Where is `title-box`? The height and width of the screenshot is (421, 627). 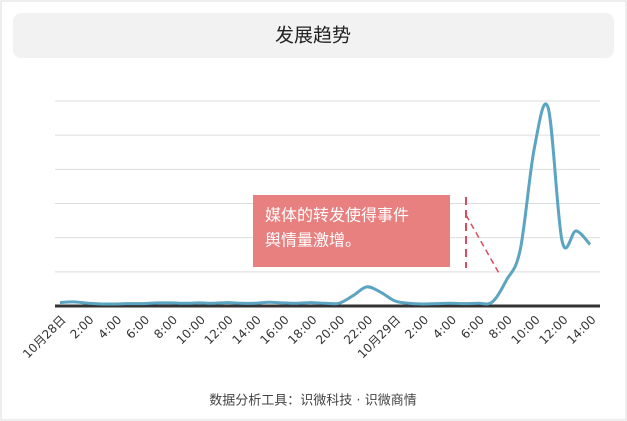
title-box is located at coordinates (313, 35).